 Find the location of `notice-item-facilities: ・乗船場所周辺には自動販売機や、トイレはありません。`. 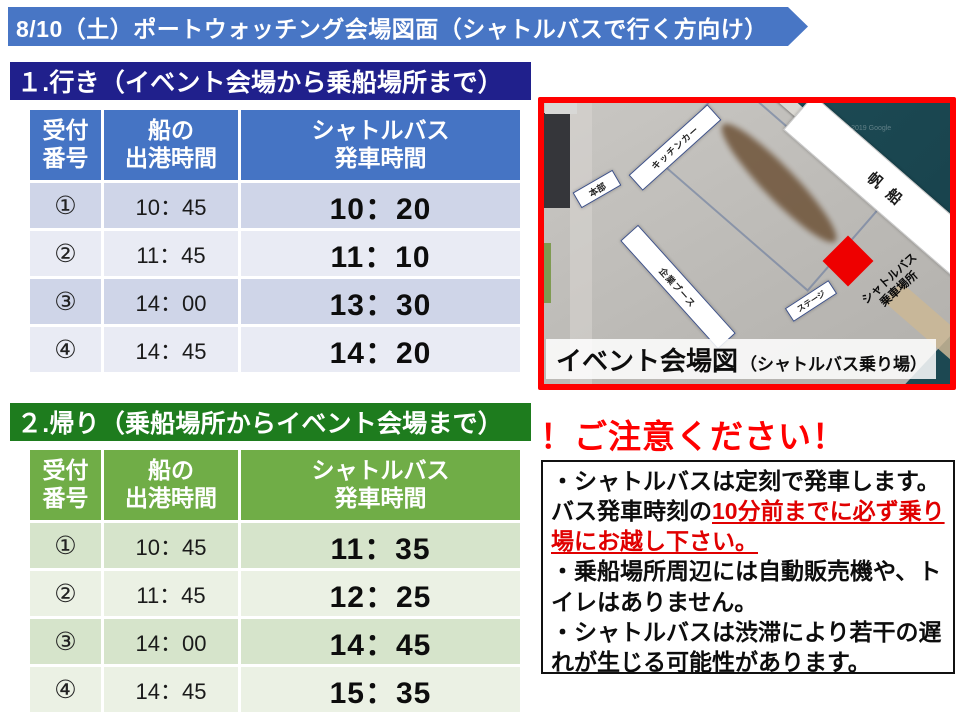

notice-item-facilities: ・乗船場所周辺には自動販売機や、トイレはありません。 is located at coordinates (746, 586).